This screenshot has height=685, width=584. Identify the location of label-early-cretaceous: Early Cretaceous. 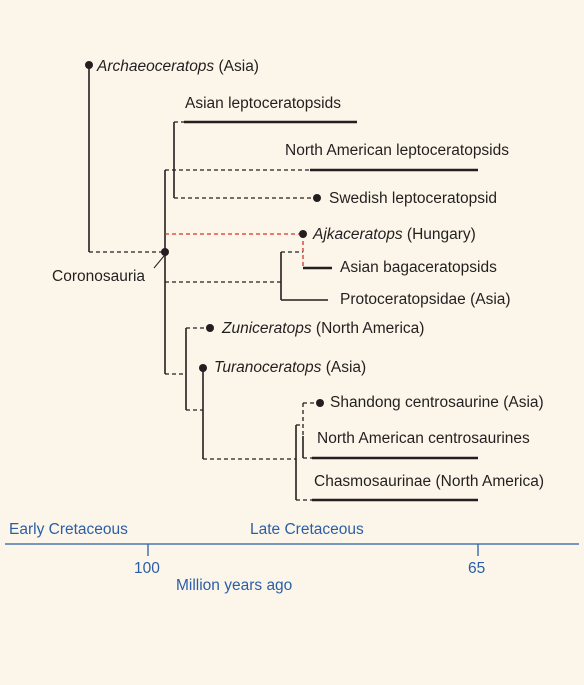
(68, 529).